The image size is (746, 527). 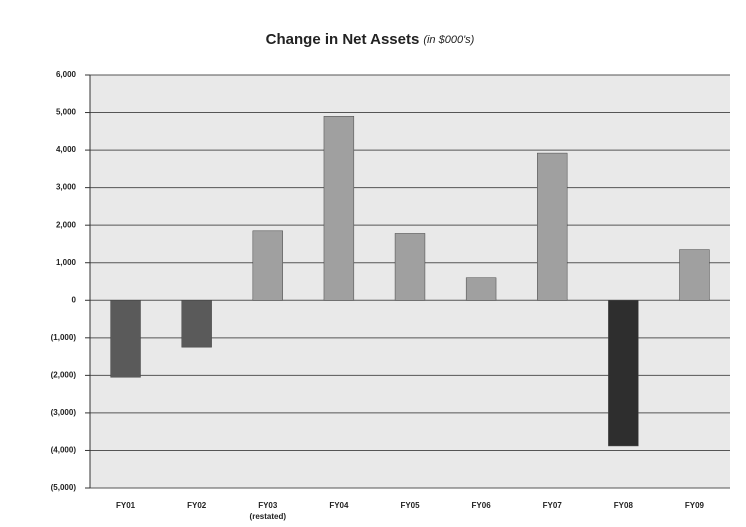 I want to click on x-tick-label: FY02, so click(x=197, y=505).